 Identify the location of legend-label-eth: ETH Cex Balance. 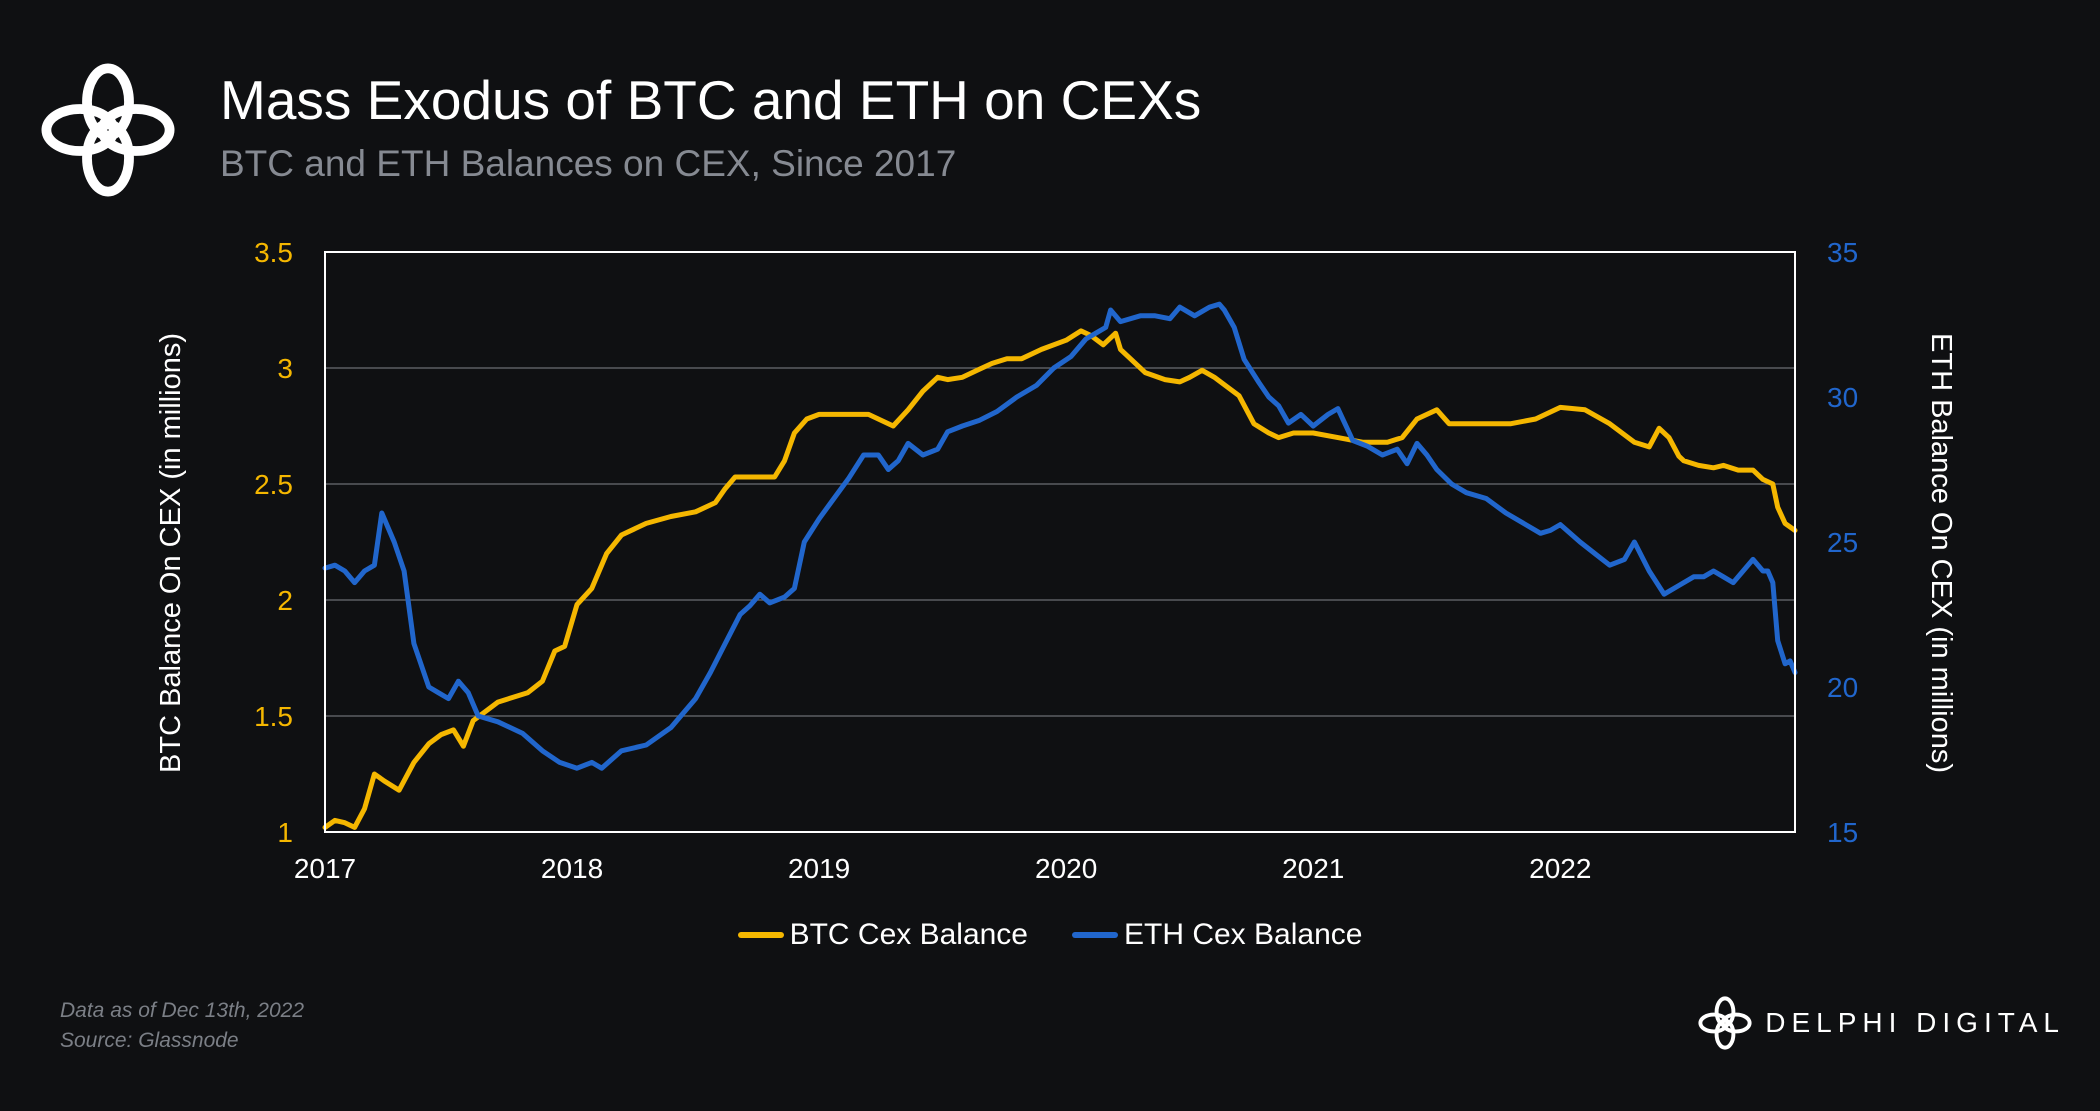
(1243, 934).